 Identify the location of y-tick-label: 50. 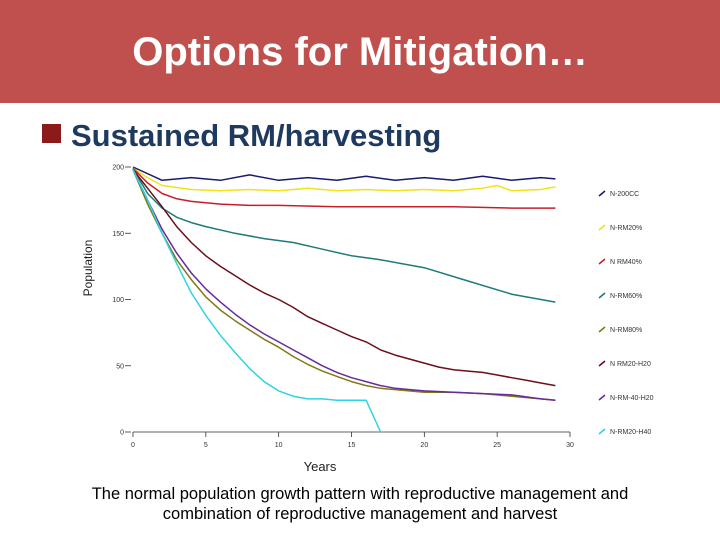
(120, 366).